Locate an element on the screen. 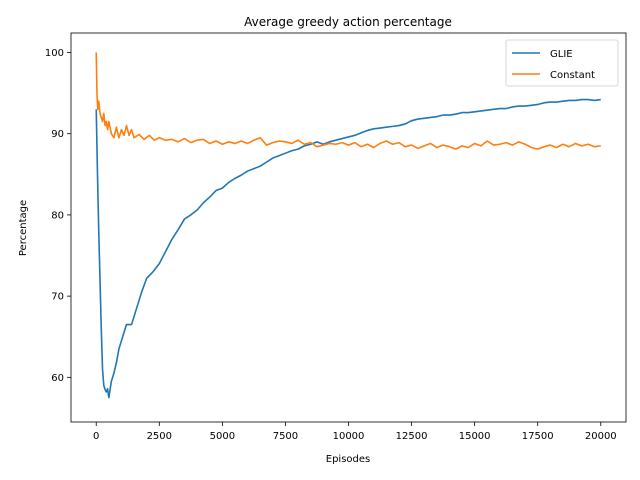 The height and width of the screenshot is (480, 640). y-axis-title: Percentage is located at coordinates (23, 228).